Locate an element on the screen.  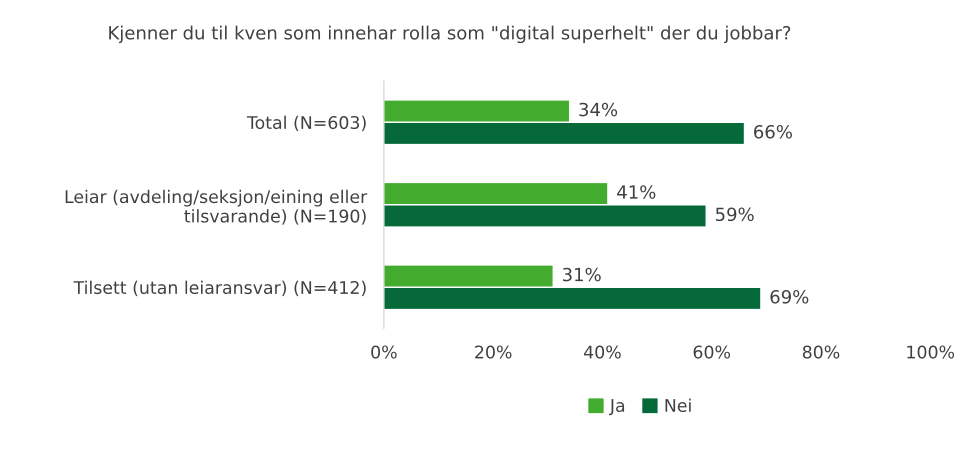
y-tick-label: Tilsett (utan leiaransvar) (N=412) is located at coordinates (220, 288).